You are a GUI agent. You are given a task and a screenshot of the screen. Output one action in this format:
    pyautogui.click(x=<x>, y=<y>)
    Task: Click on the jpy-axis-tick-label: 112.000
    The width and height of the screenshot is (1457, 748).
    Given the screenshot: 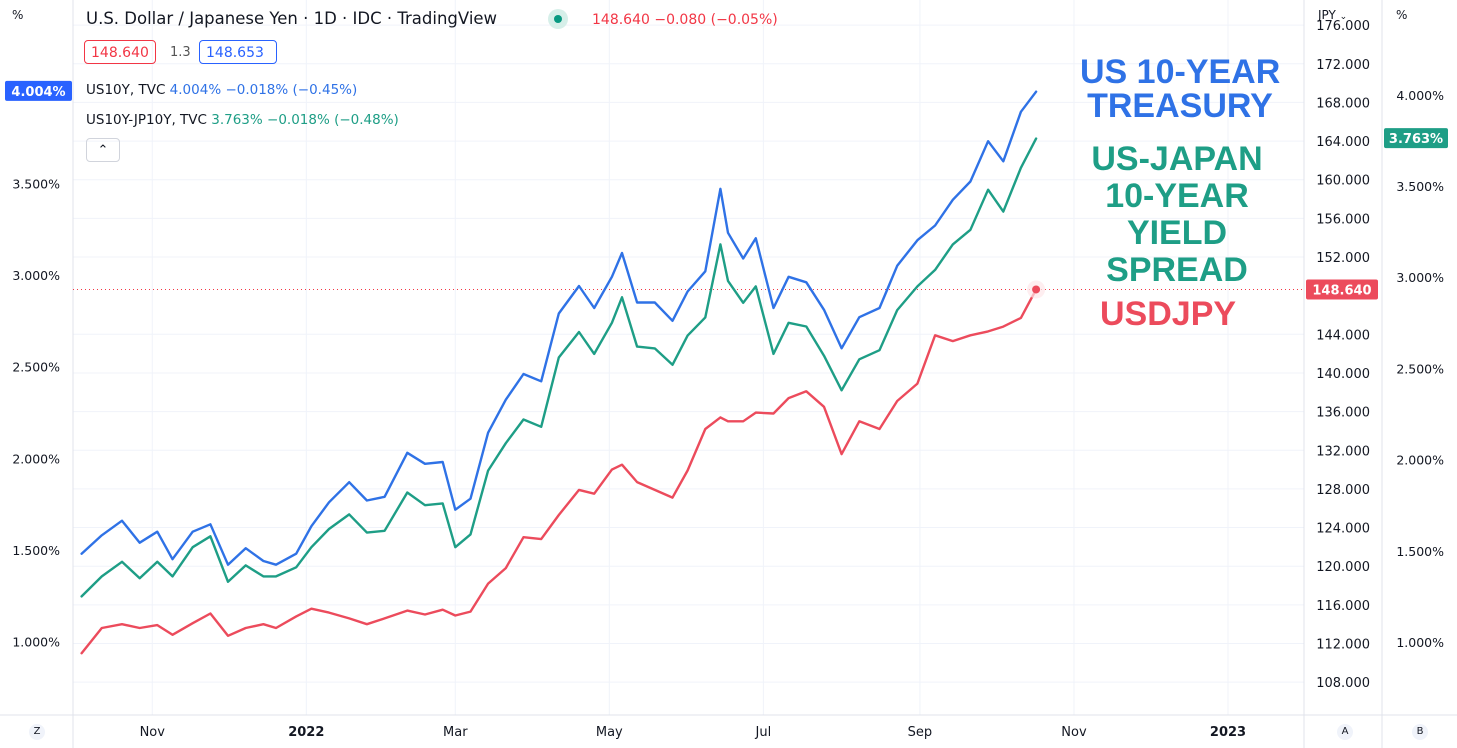 What is the action you would take?
    pyautogui.click(x=1343, y=645)
    